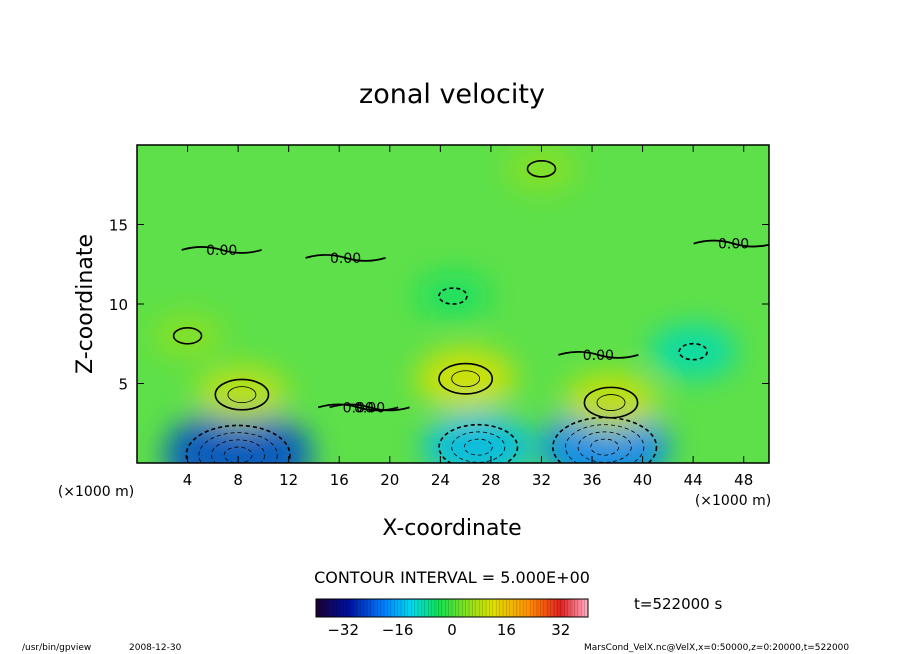 The height and width of the screenshot is (654, 904). Describe the element at coordinates (452, 630) in the screenshot. I see `colorbar-tick-label: 0` at that location.